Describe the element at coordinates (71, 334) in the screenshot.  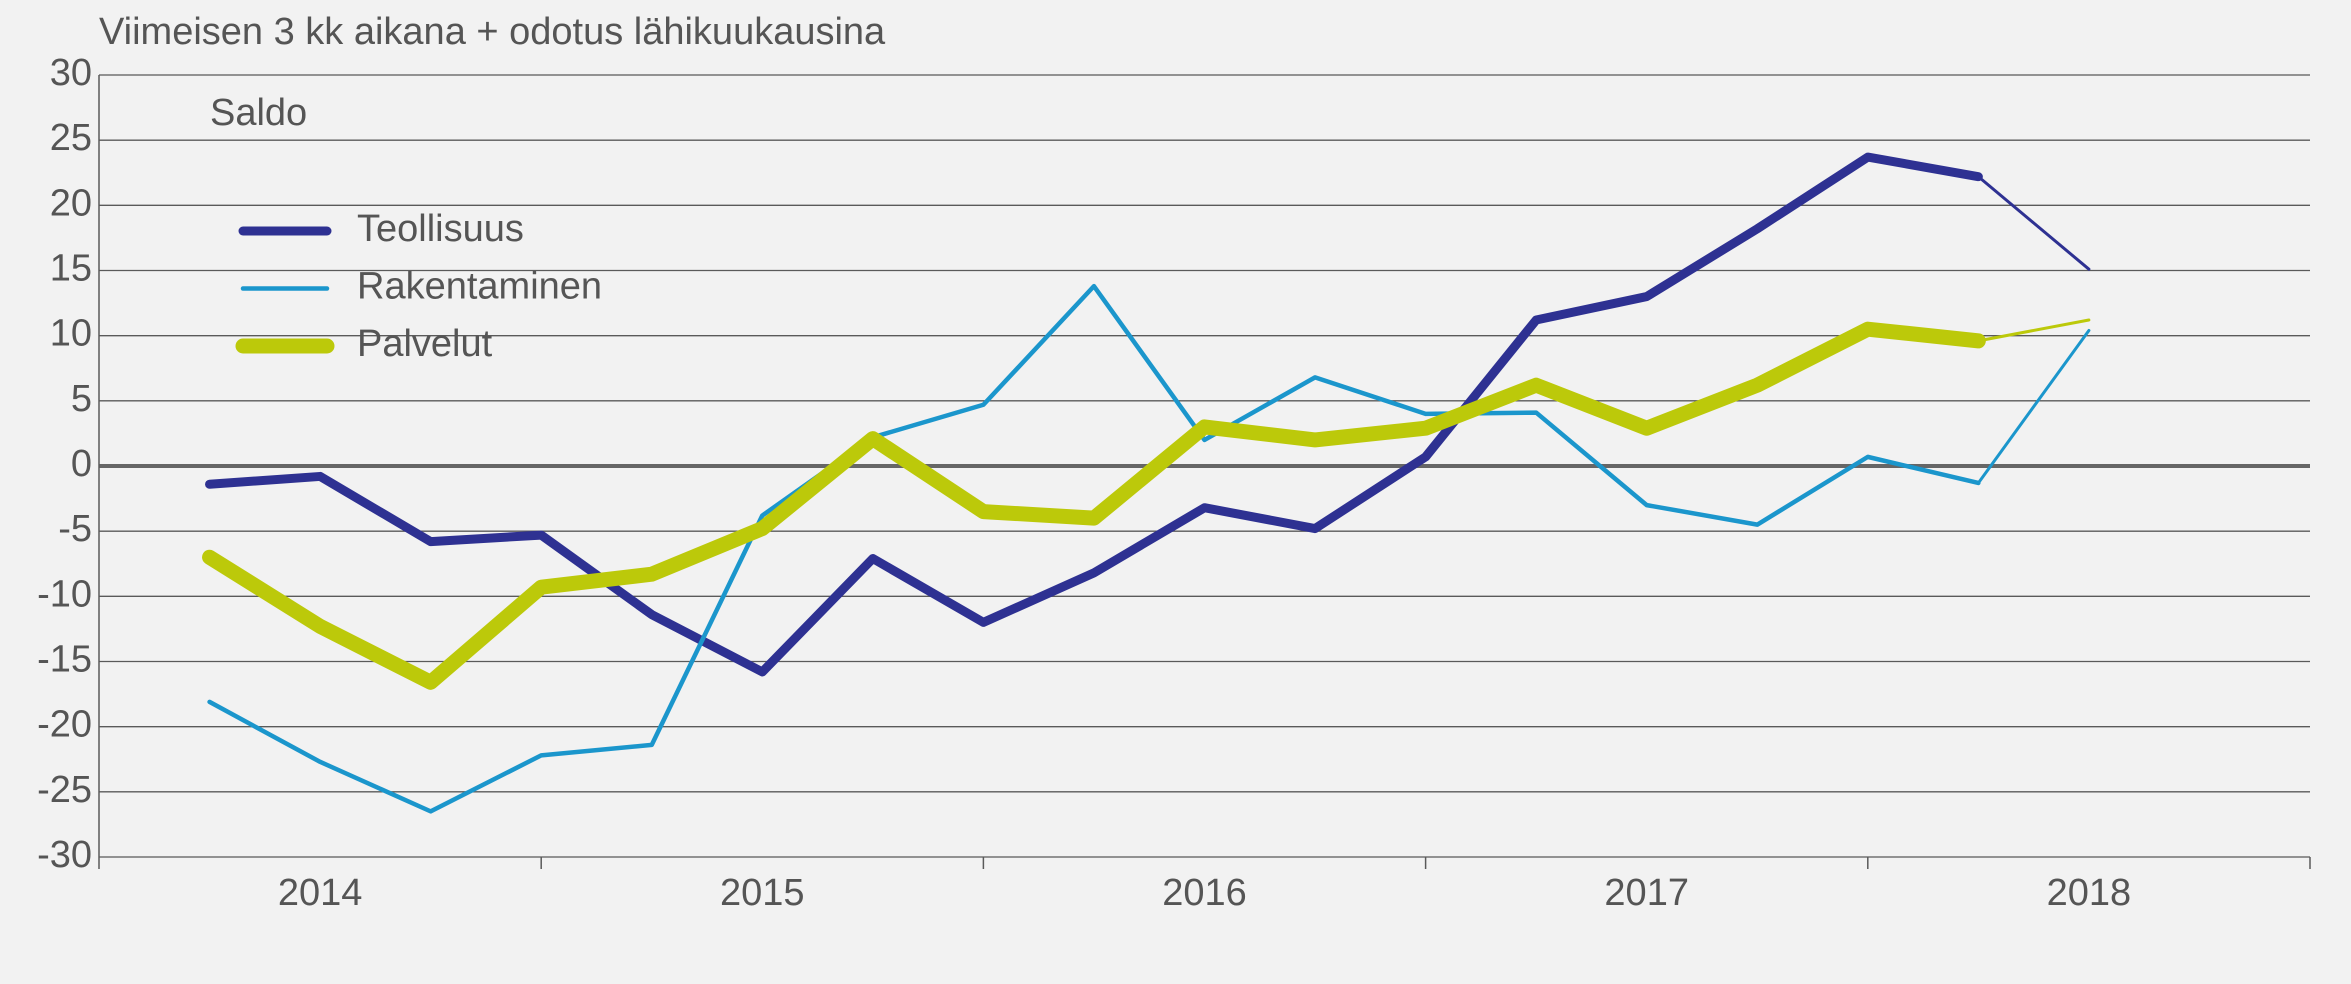
I see `y-tick-label: 10` at that location.